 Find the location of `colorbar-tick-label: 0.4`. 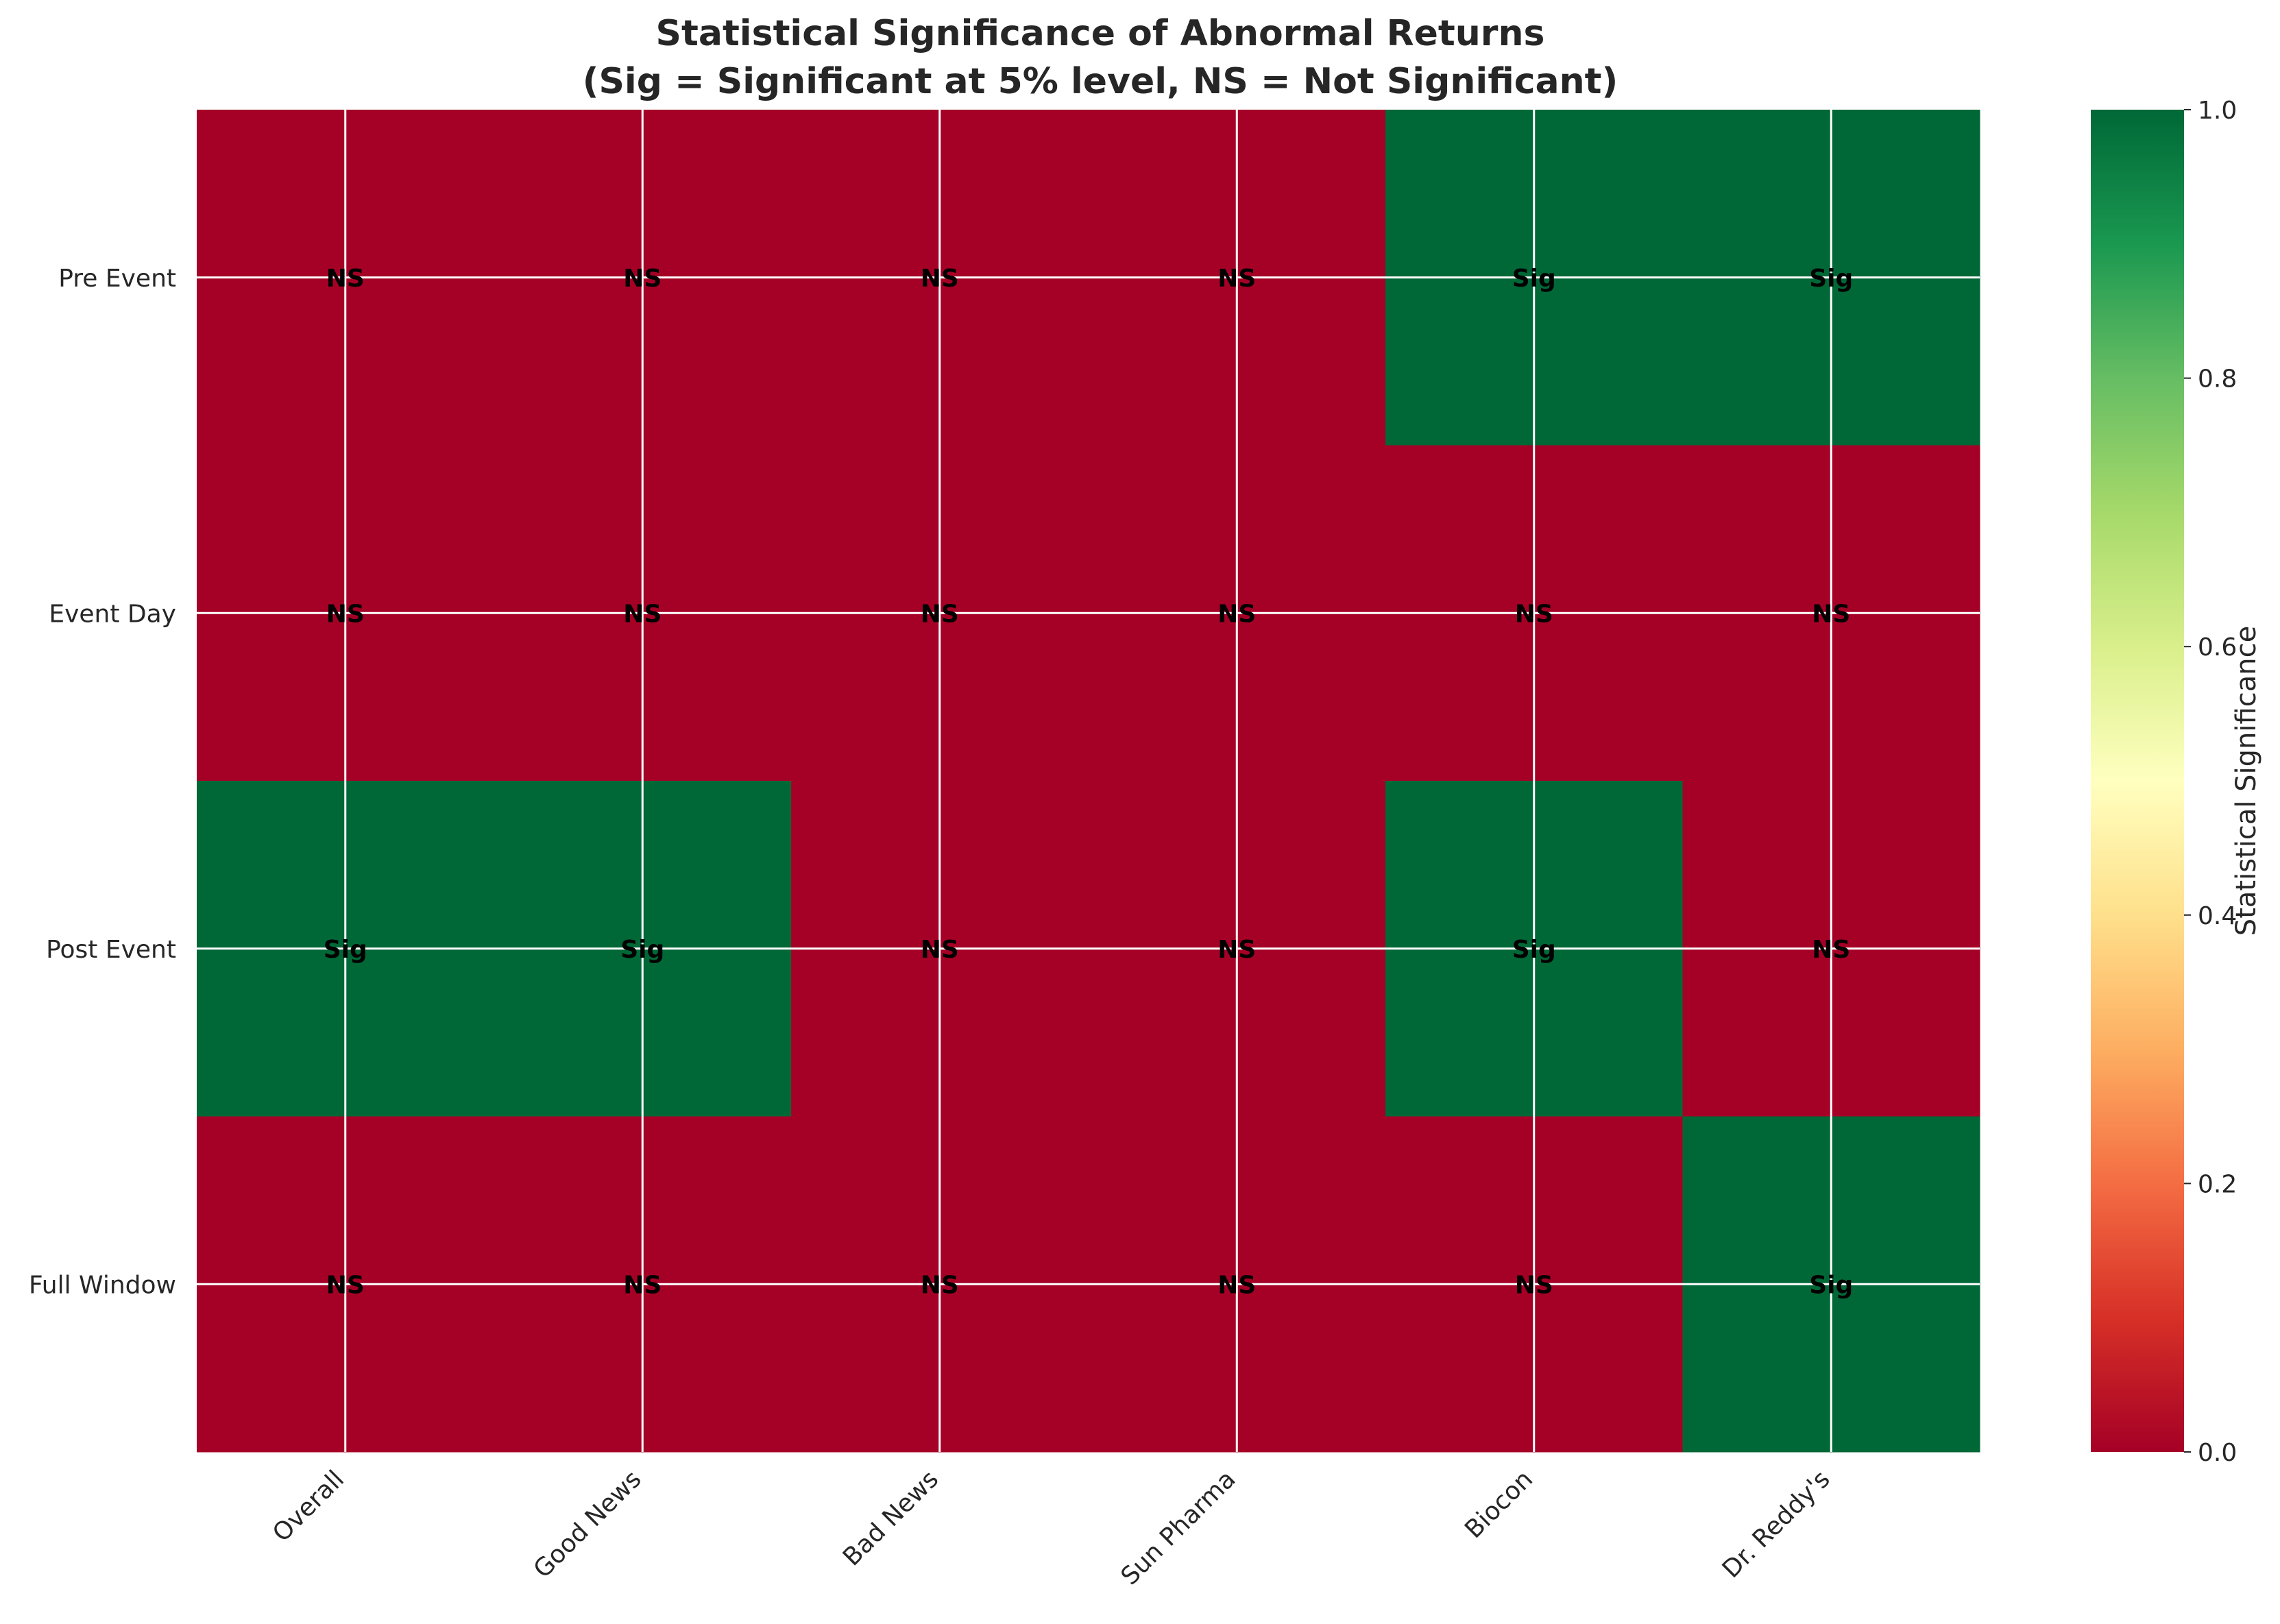

colorbar-tick-label: 0.4 is located at coordinates (2217, 916).